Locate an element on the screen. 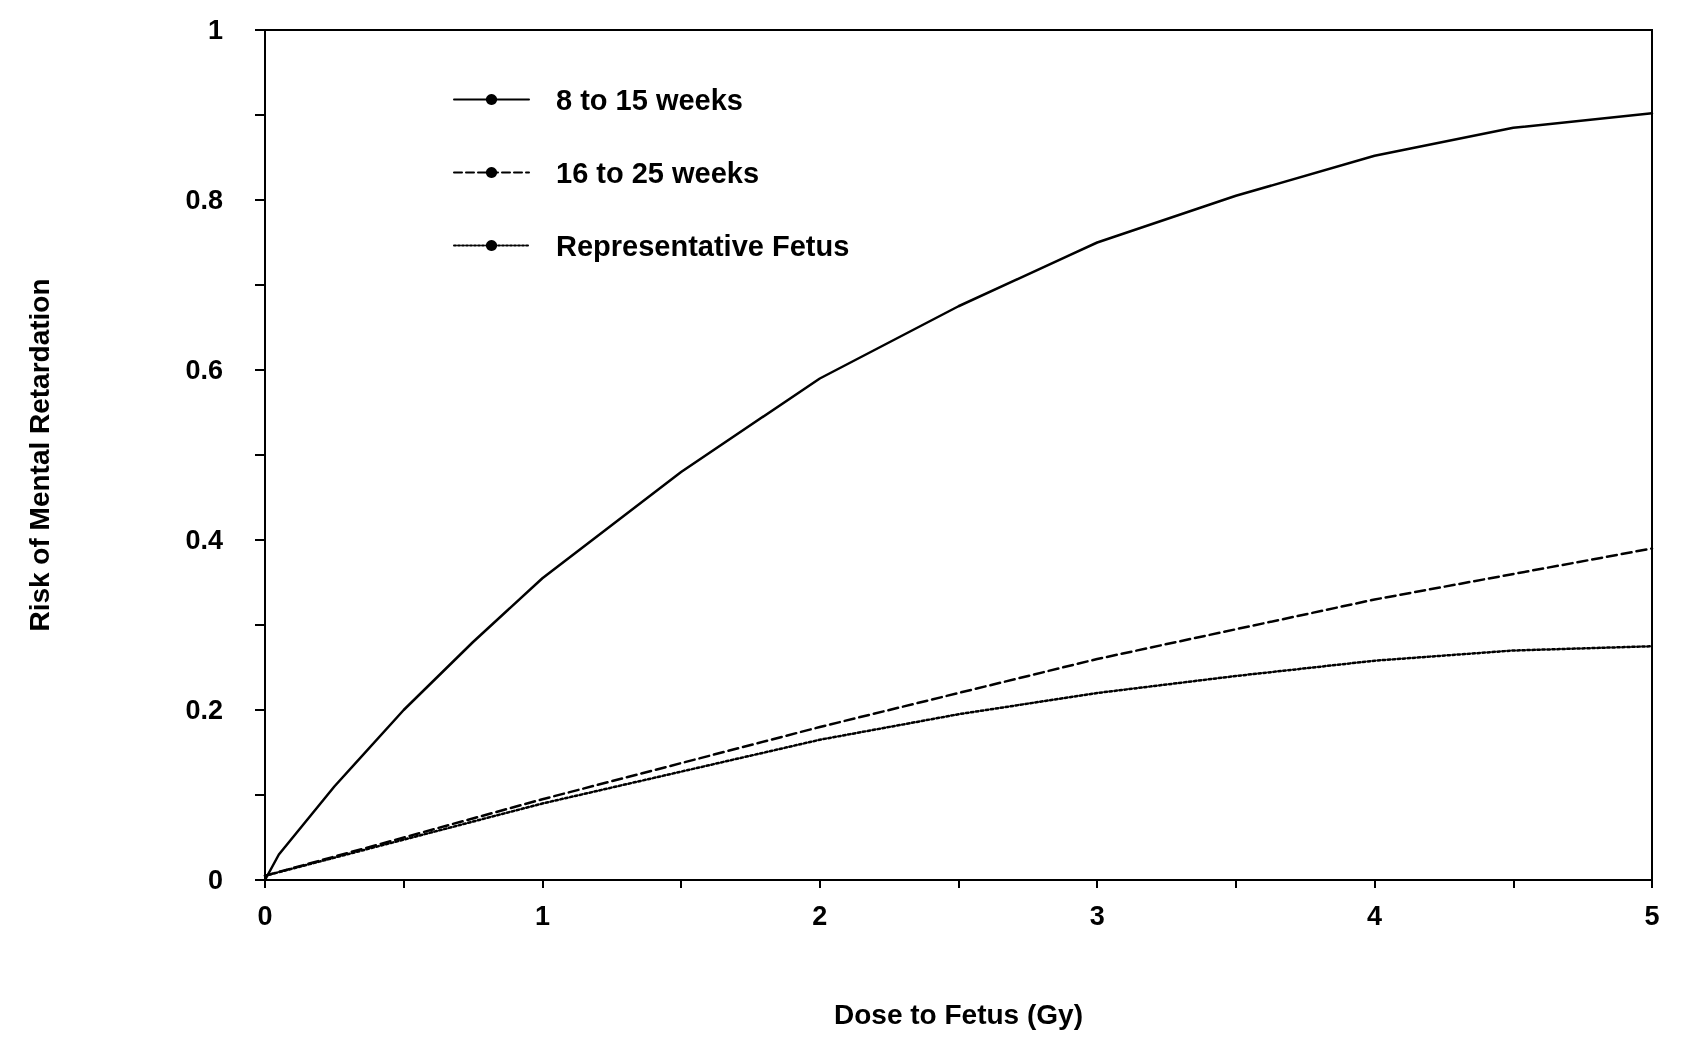 This screenshot has width=1682, height=1053. y-tick-label: 0 is located at coordinates (215, 880).